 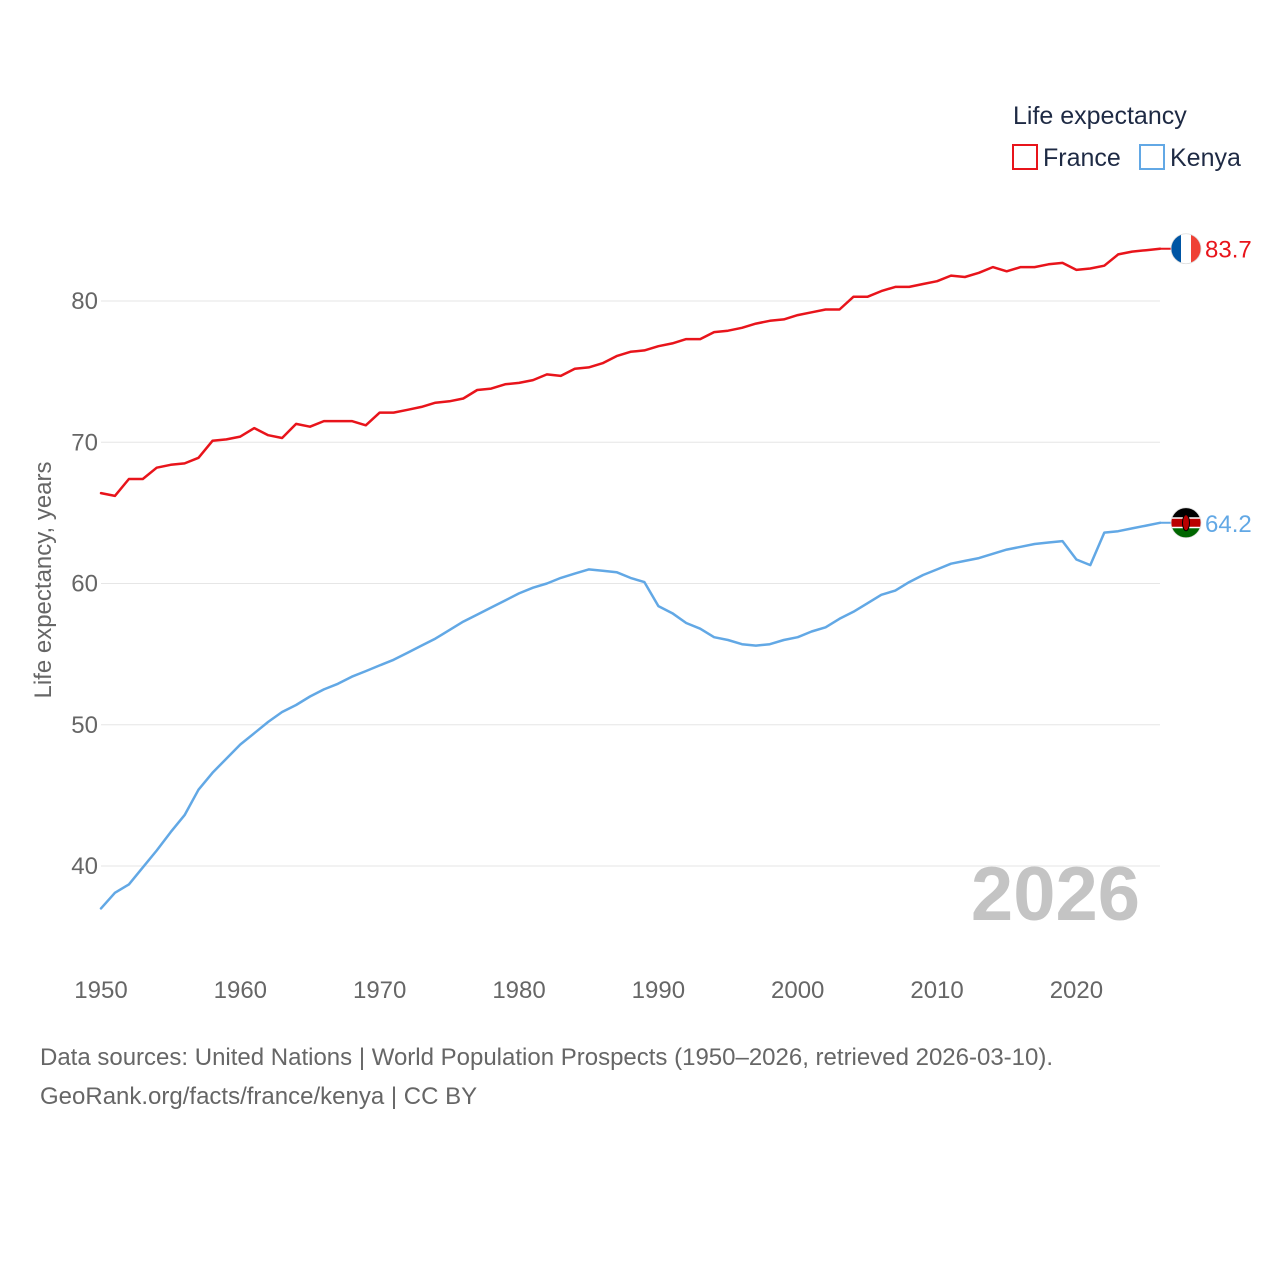 What do you see at coordinates (1152, 157) in the screenshot?
I see `legend-swatch-kenya` at bounding box center [1152, 157].